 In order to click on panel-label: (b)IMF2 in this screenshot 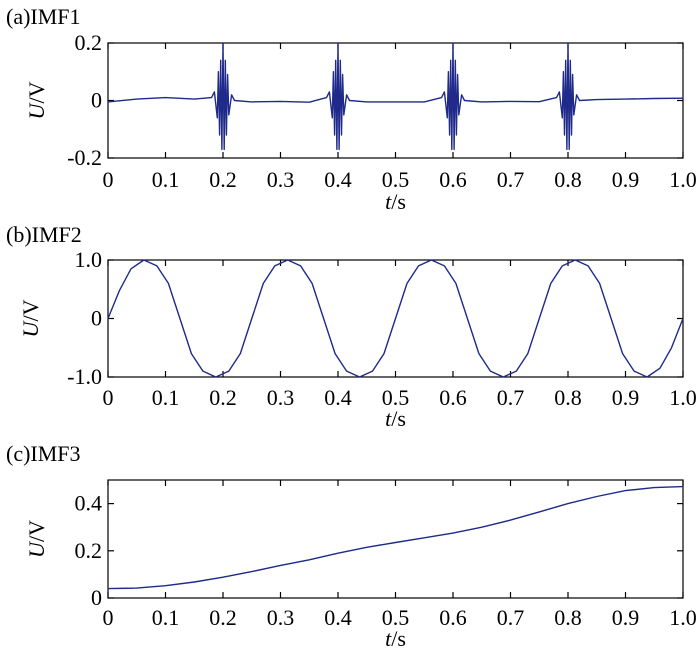, I will do `click(44, 234)`.